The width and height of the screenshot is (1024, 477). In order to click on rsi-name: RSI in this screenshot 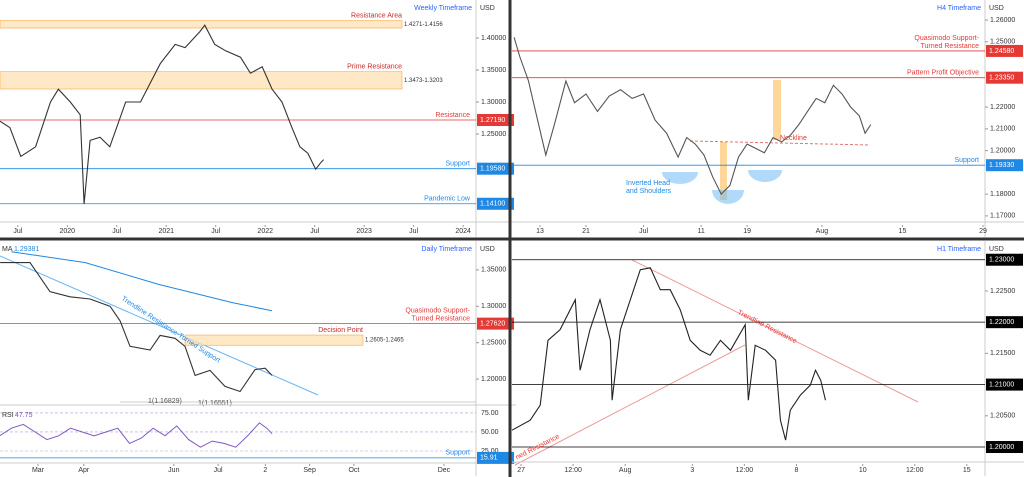, I will do `click(8, 415)`.